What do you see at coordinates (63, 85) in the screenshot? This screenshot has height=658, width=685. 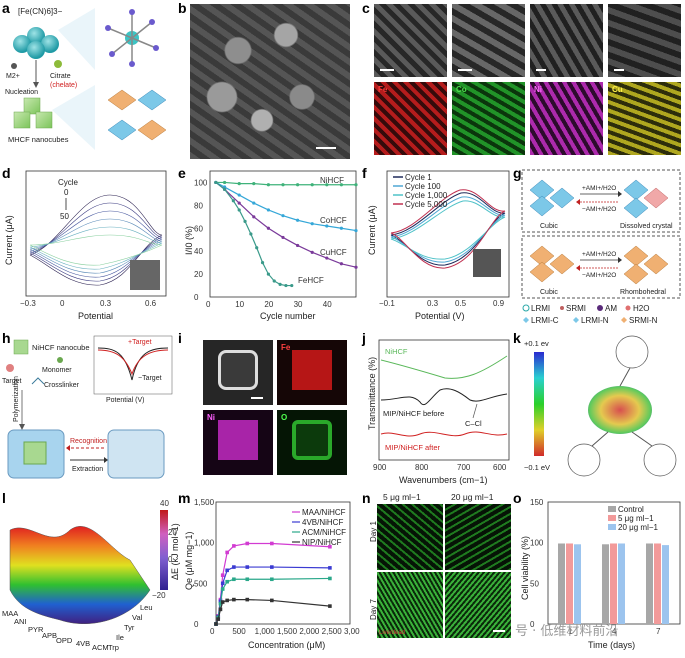 I see `chelate-label: (chelate)` at bounding box center [63, 85].